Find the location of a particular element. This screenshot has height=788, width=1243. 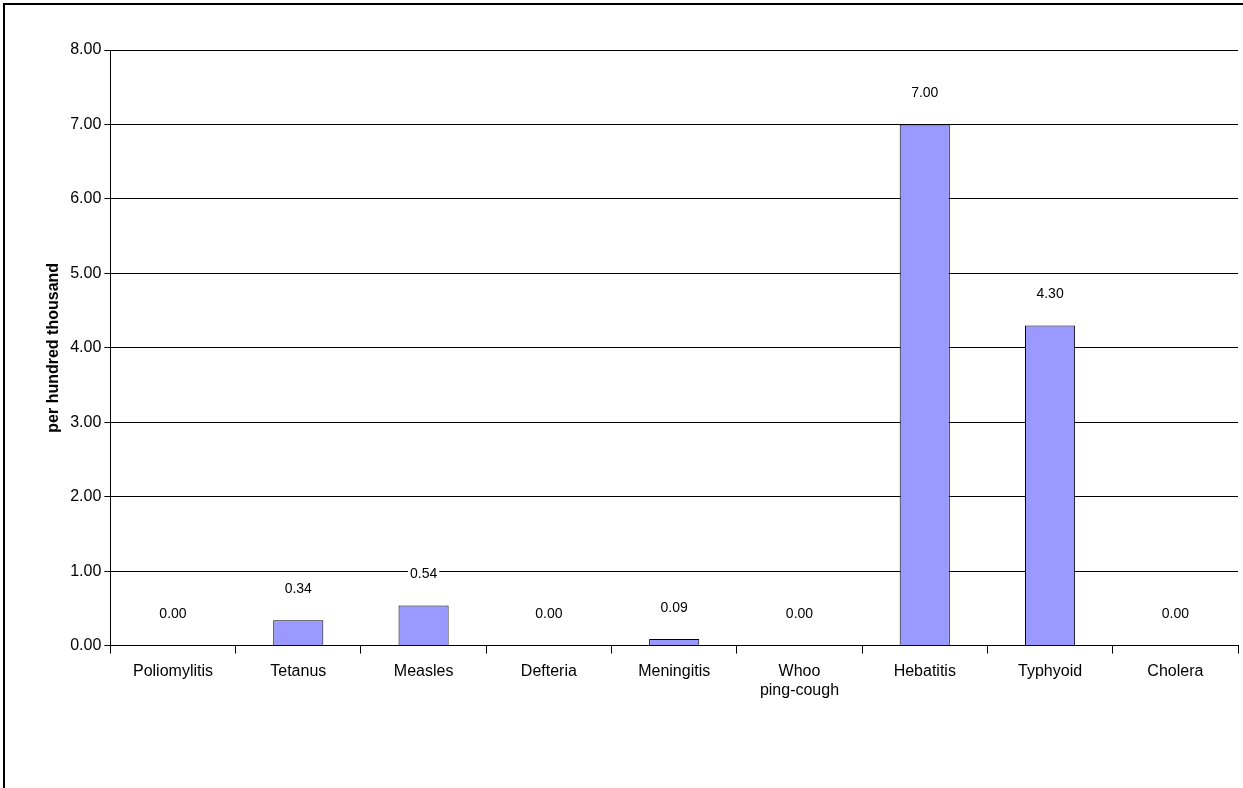

y-axis-title: per hundred thousand is located at coordinates (53, 347).